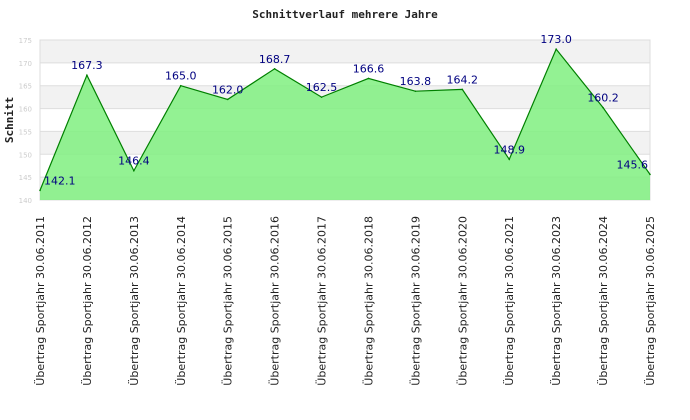 This screenshot has height=420, width=690. What do you see at coordinates (345, 14) in the screenshot?
I see `chart-title: Schnittverlauf mehrere Jahre` at bounding box center [345, 14].